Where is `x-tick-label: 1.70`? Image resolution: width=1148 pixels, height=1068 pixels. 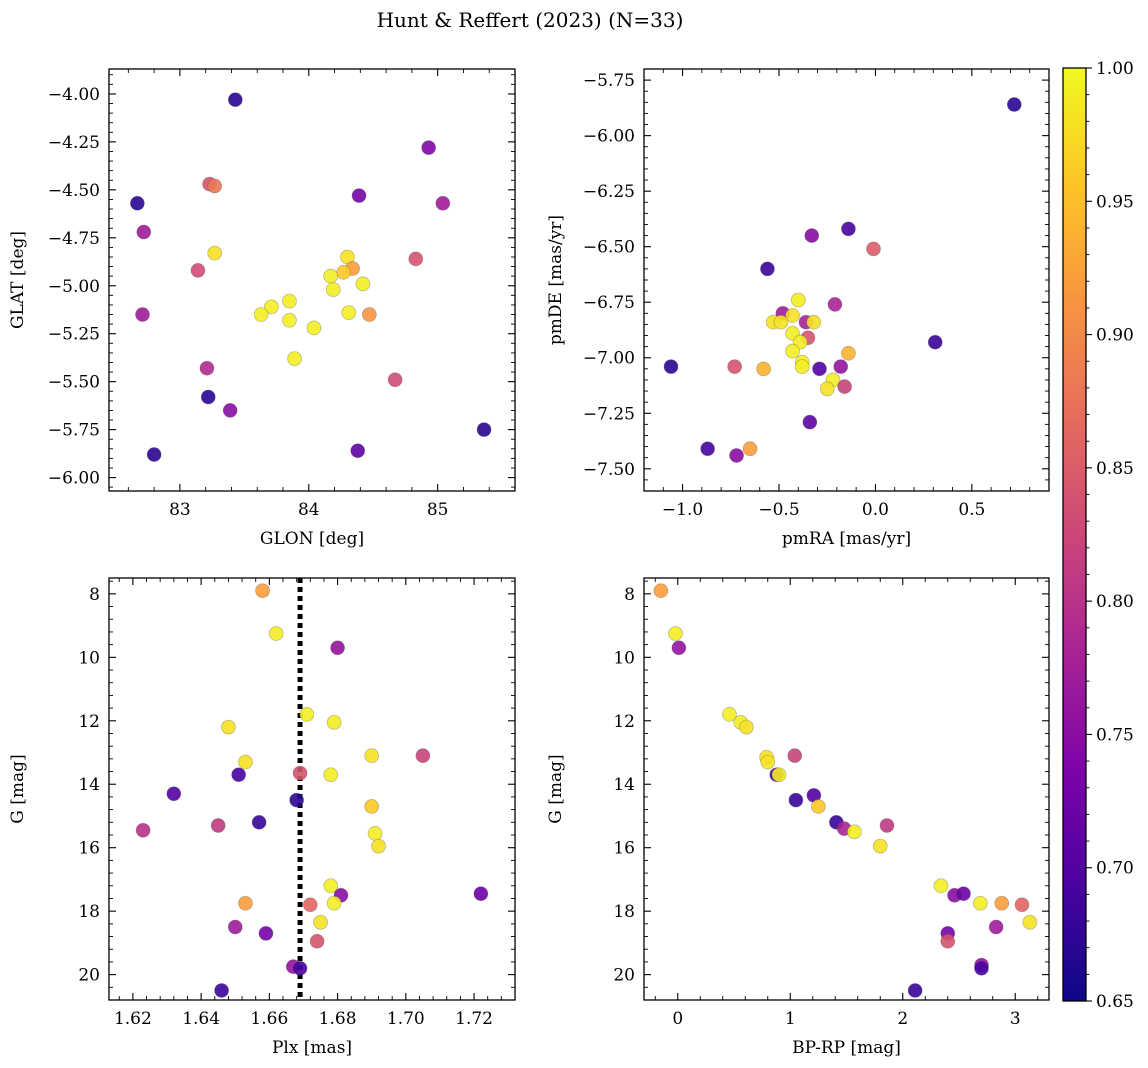 x-tick-label: 1.70 is located at coordinates (406, 1019).